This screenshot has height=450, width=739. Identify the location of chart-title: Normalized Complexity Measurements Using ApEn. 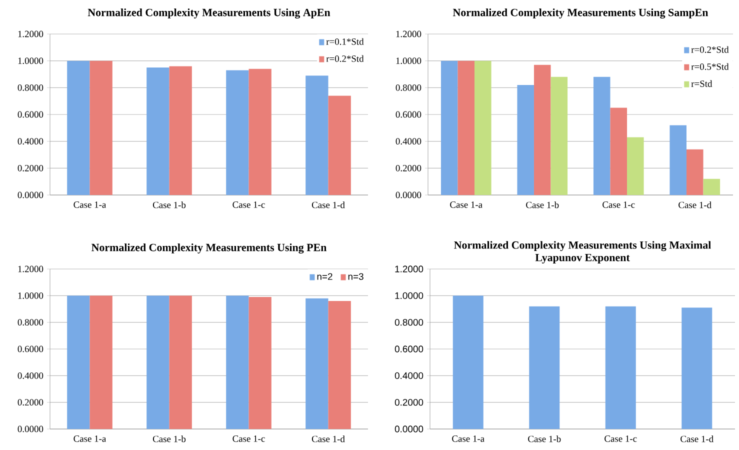
(209, 13).